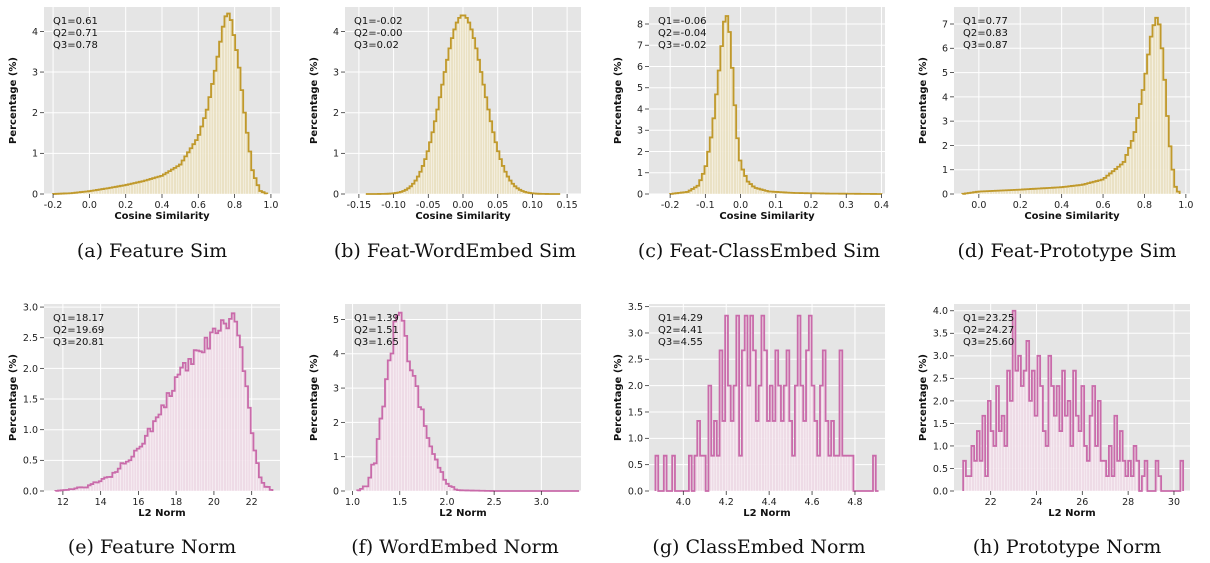 This screenshot has height=563, width=1210. I want to click on quartile-annotation: Q3=20.81, so click(78, 342).